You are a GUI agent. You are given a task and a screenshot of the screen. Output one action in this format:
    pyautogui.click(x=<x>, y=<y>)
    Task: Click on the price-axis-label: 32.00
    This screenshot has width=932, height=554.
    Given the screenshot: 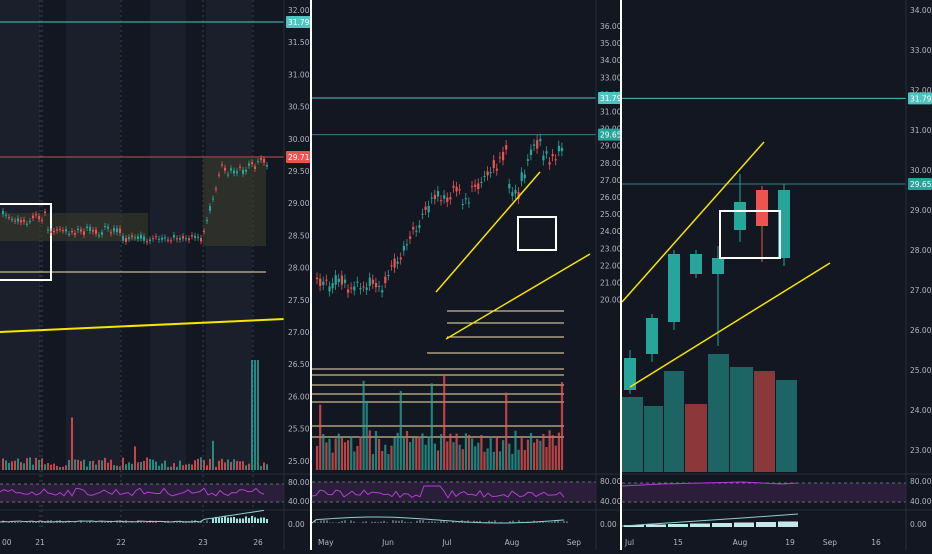 What is the action you would take?
    pyautogui.click(x=299, y=10)
    